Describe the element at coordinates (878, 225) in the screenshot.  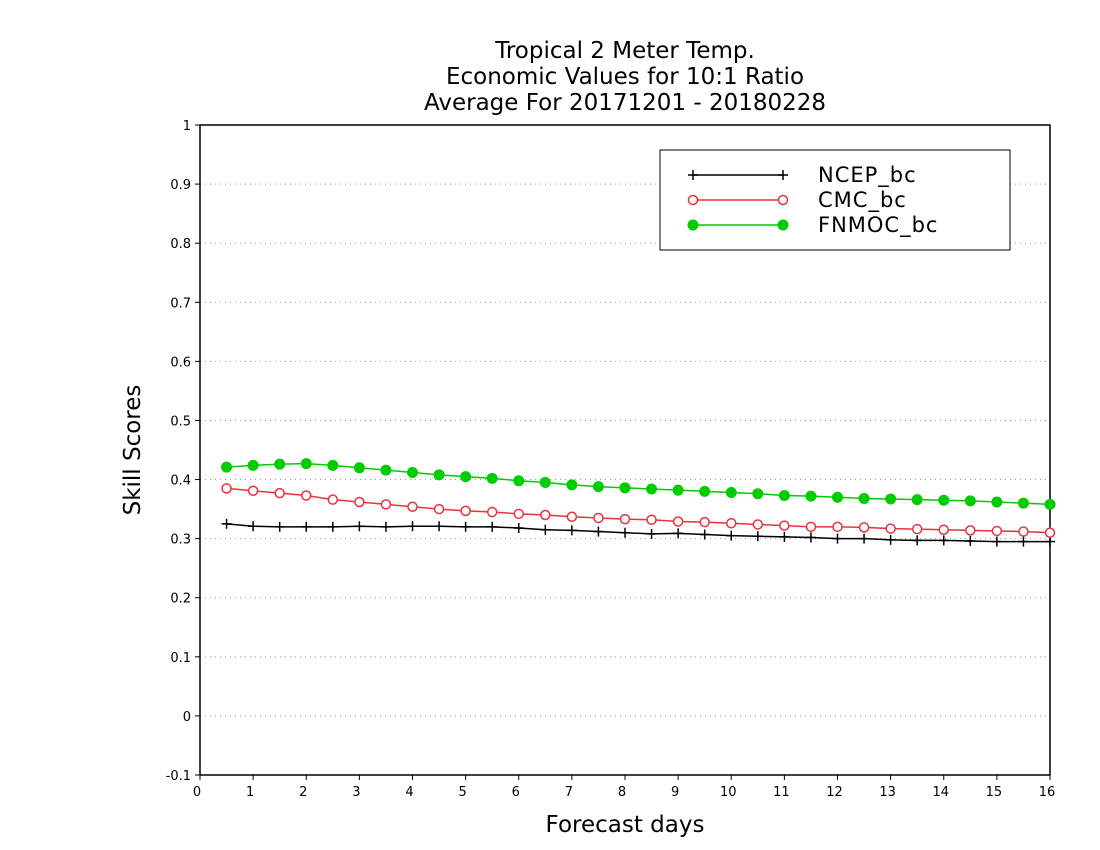
I see `legend-label: FNMOC_bc` at that location.